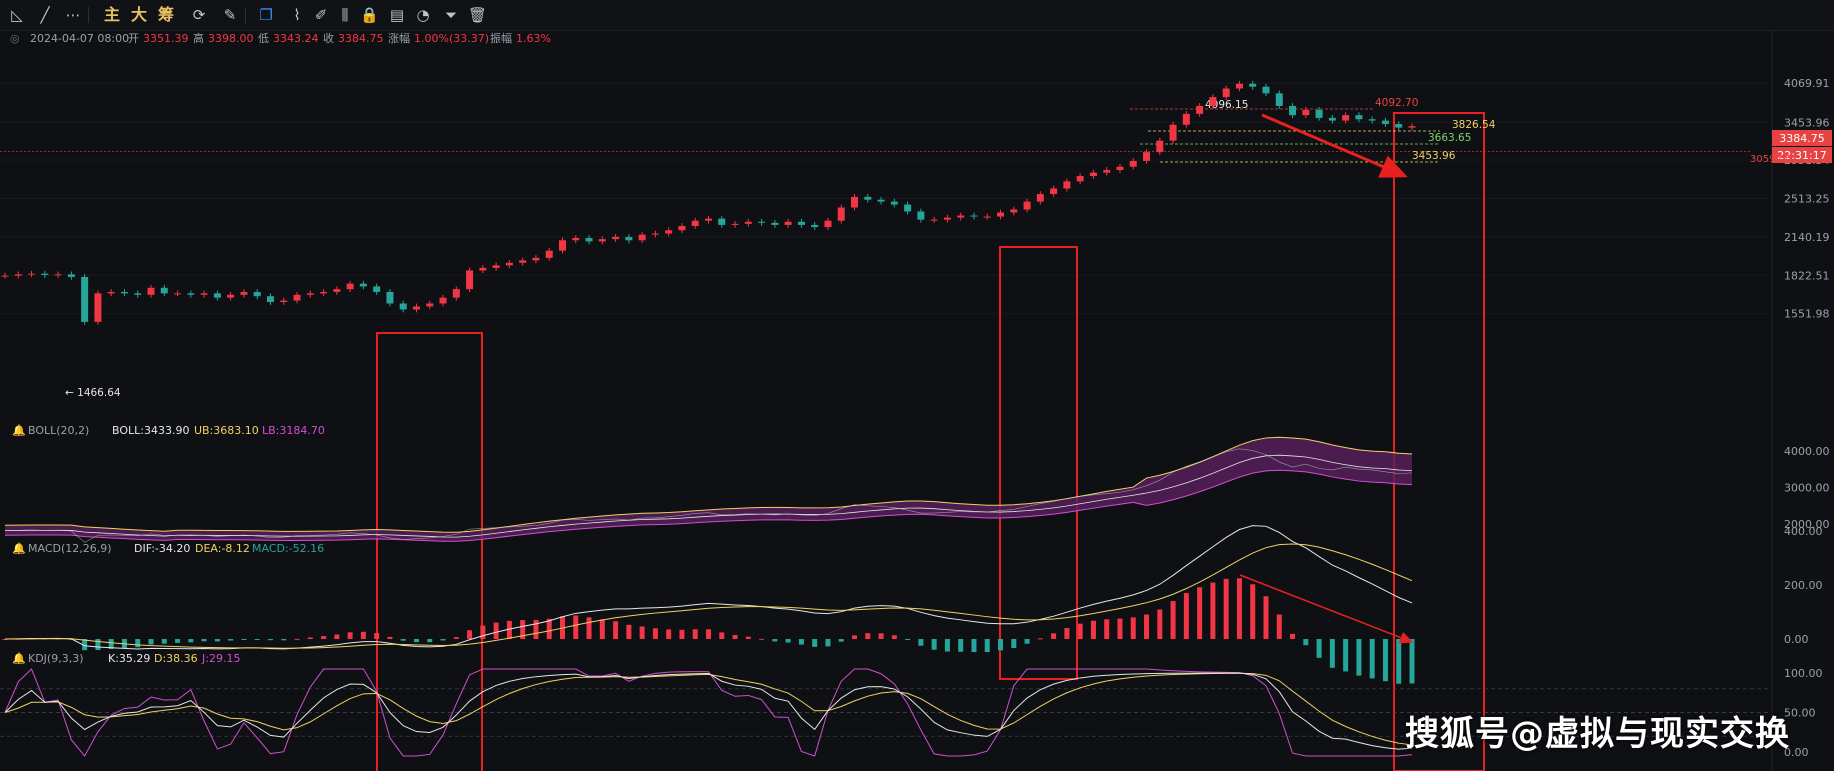 This screenshot has width=1834, height=771. What do you see at coordinates (45, 15) in the screenshot?
I see `line-tool-icon: ╱` at bounding box center [45, 15].